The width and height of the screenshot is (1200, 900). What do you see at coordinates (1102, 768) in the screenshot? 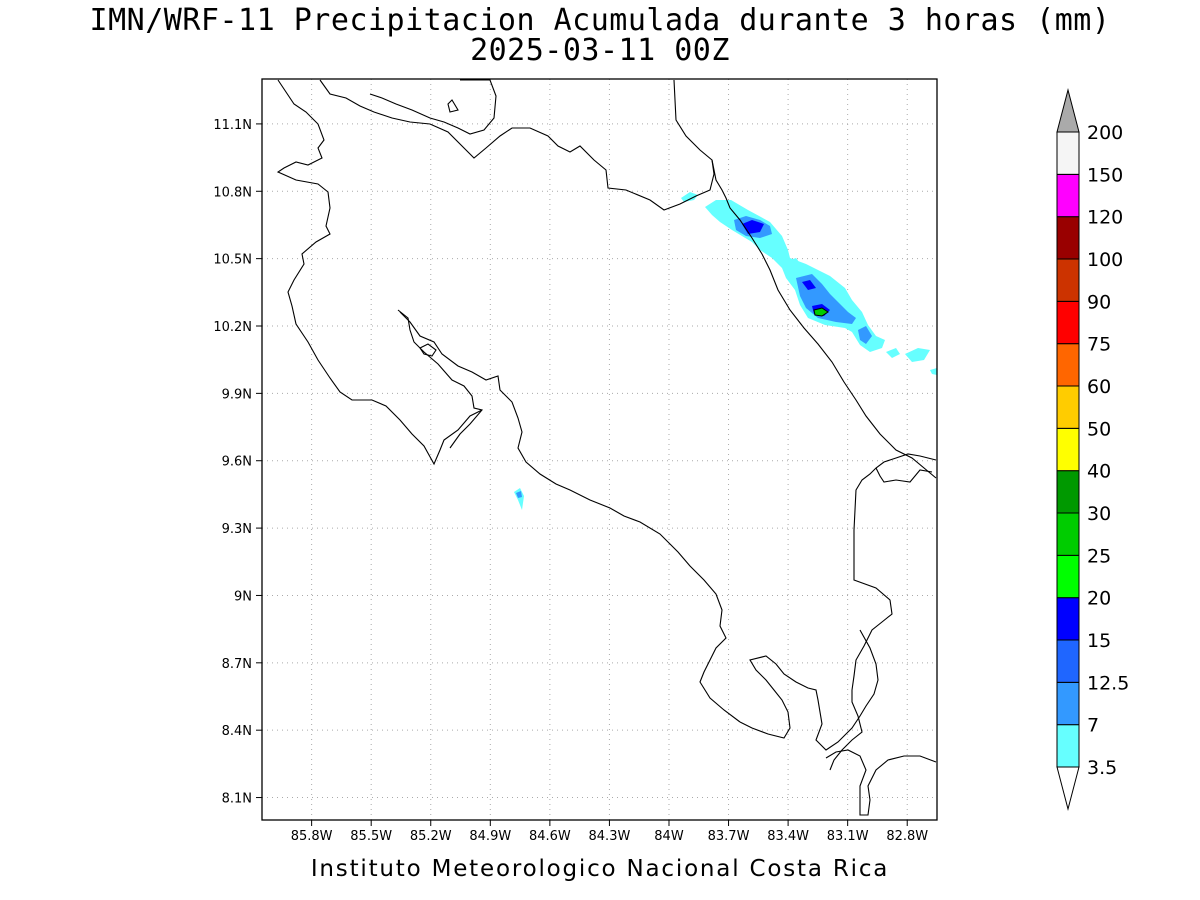
I see `colorbar-level-label: 3.5` at bounding box center [1102, 768].